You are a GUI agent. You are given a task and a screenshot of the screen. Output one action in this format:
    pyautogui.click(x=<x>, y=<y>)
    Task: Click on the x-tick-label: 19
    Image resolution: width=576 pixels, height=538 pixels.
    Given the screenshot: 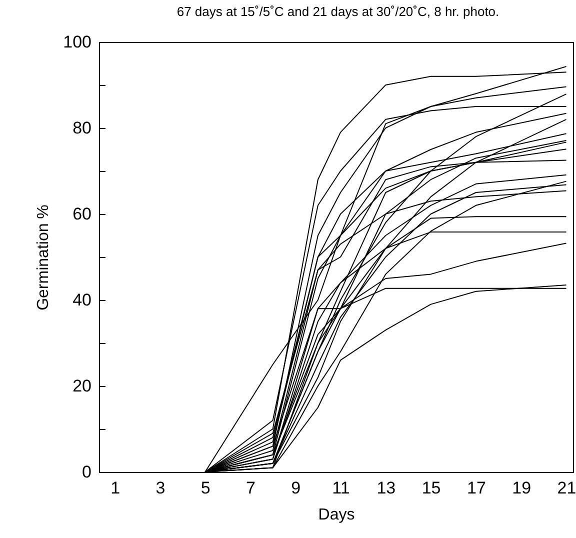 What is the action you would take?
    pyautogui.click(x=522, y=488)
    